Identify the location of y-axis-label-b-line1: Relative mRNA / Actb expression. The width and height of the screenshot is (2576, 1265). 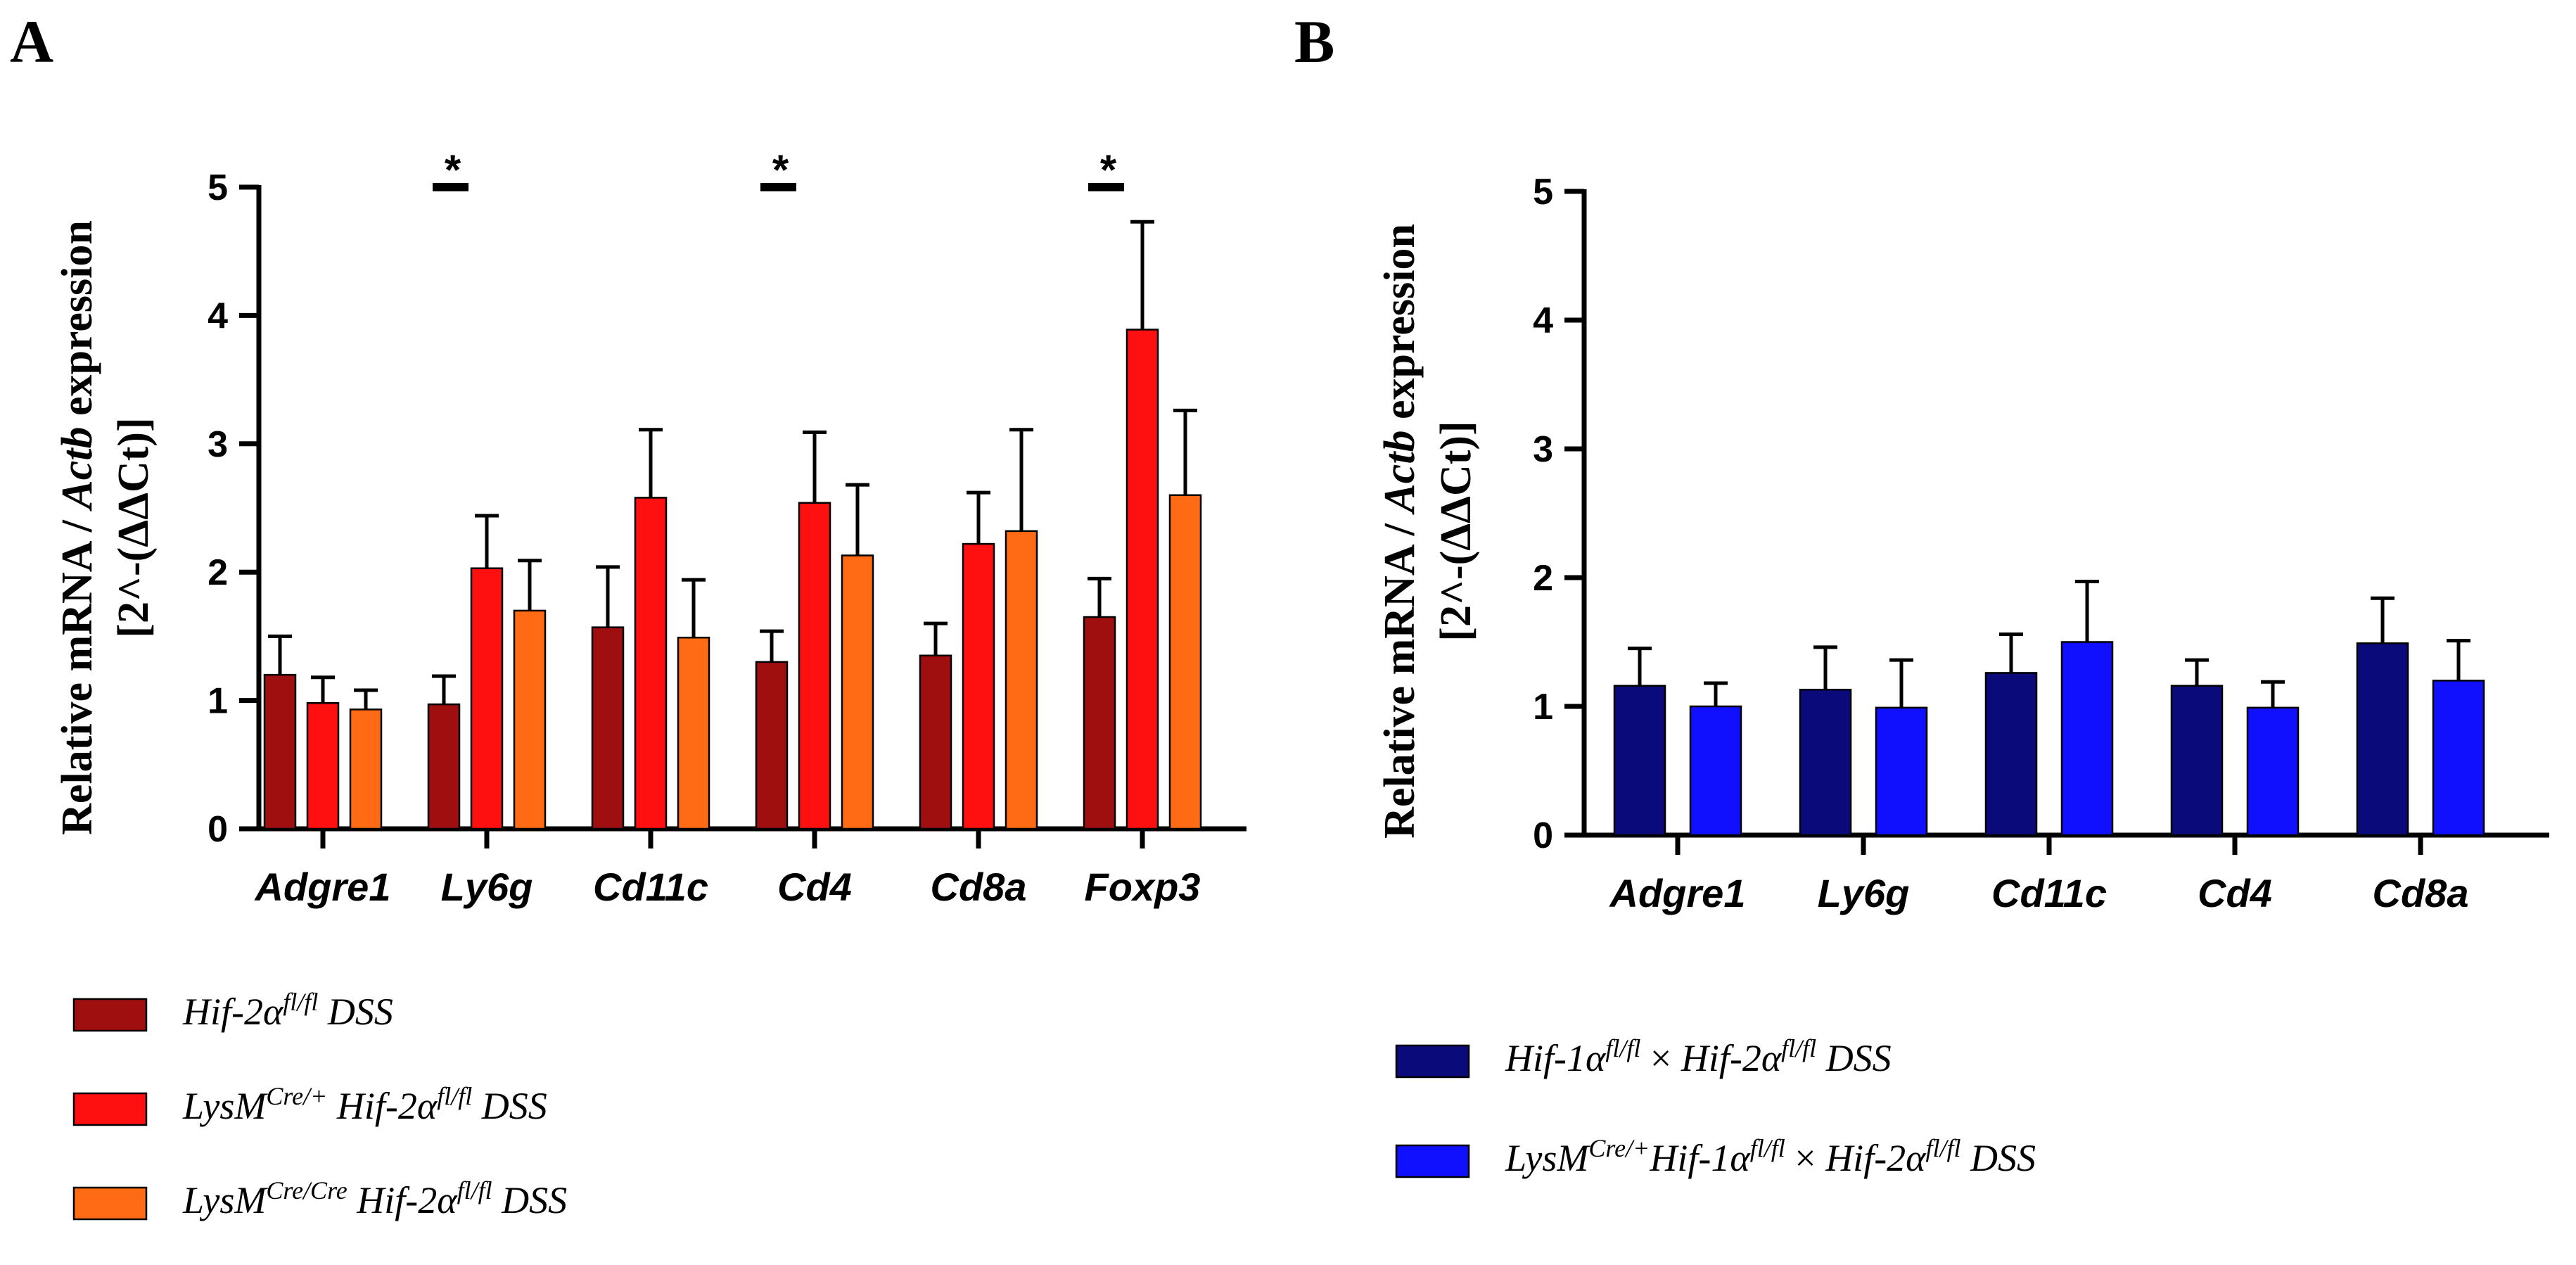
(1400, 531).